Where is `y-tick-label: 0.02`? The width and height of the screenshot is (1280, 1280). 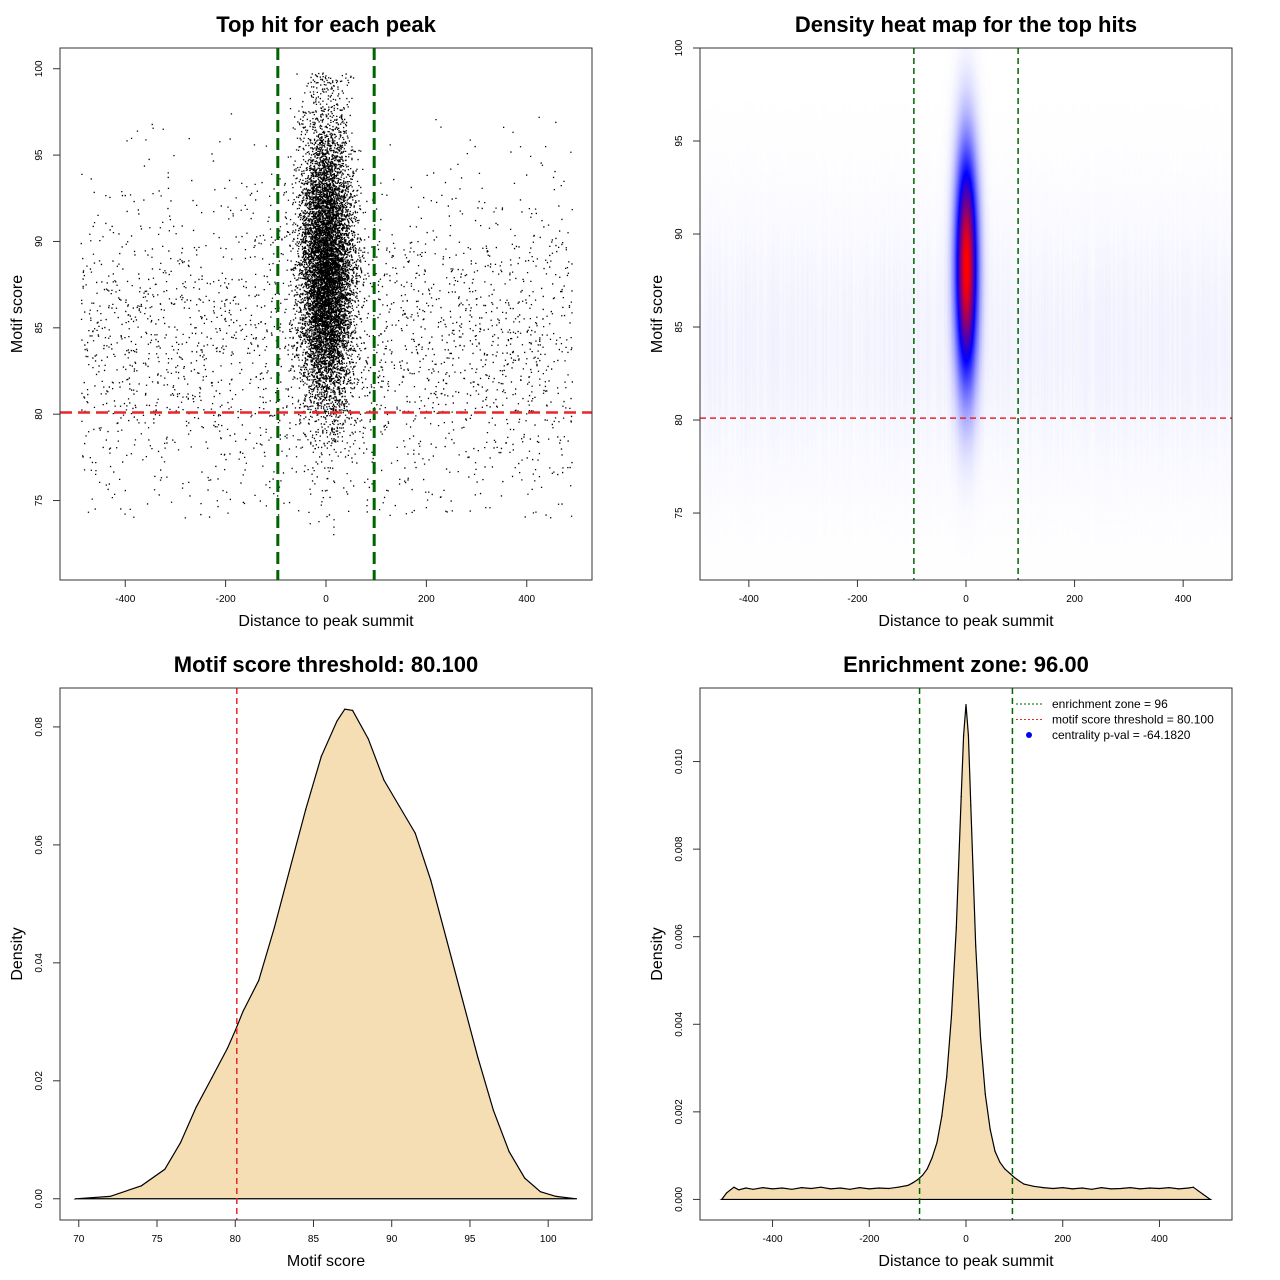
y-tick-label: 0.02 is located at coordinates (39, 1081).